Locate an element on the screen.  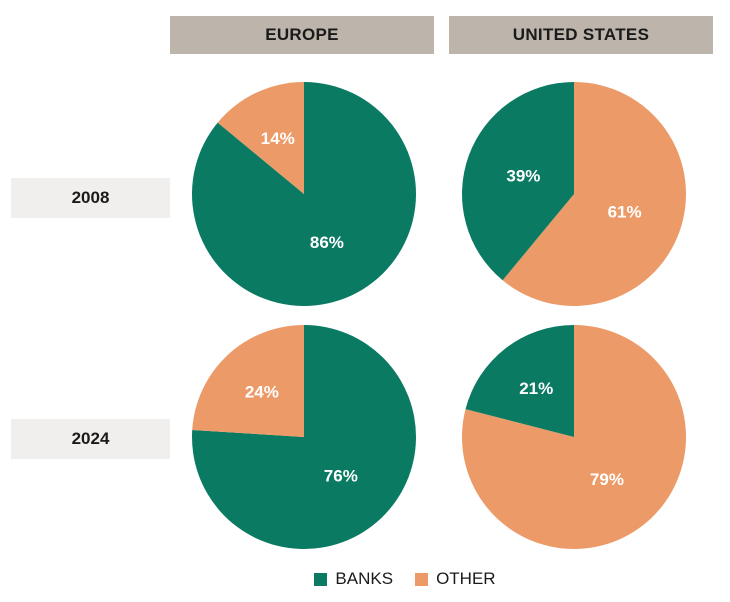
row-label-2024: 2024 is located at coordinates (90, 439).